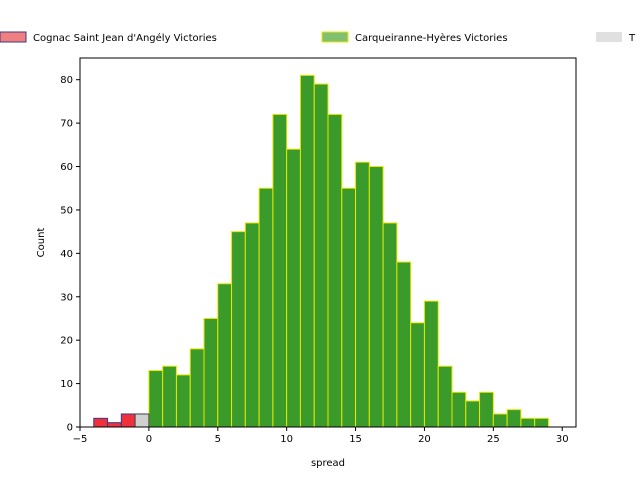 The height and width of the screenshot is (480, 640). What do you see at coordinates (321, 436) in the screenshot?
I see `x-axis: −5 0 5 10 15 20 25 30` at bounding box center [321, 436].